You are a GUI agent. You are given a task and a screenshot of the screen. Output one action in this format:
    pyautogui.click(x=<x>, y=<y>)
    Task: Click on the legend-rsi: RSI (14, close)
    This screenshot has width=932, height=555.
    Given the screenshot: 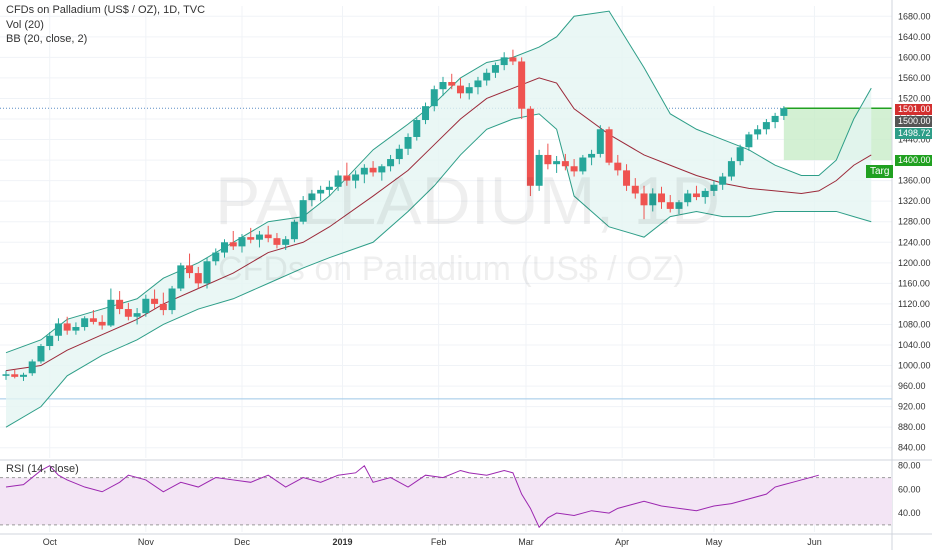 What is the action you would take?
    pyautogui.click(x=42, y=469)
    